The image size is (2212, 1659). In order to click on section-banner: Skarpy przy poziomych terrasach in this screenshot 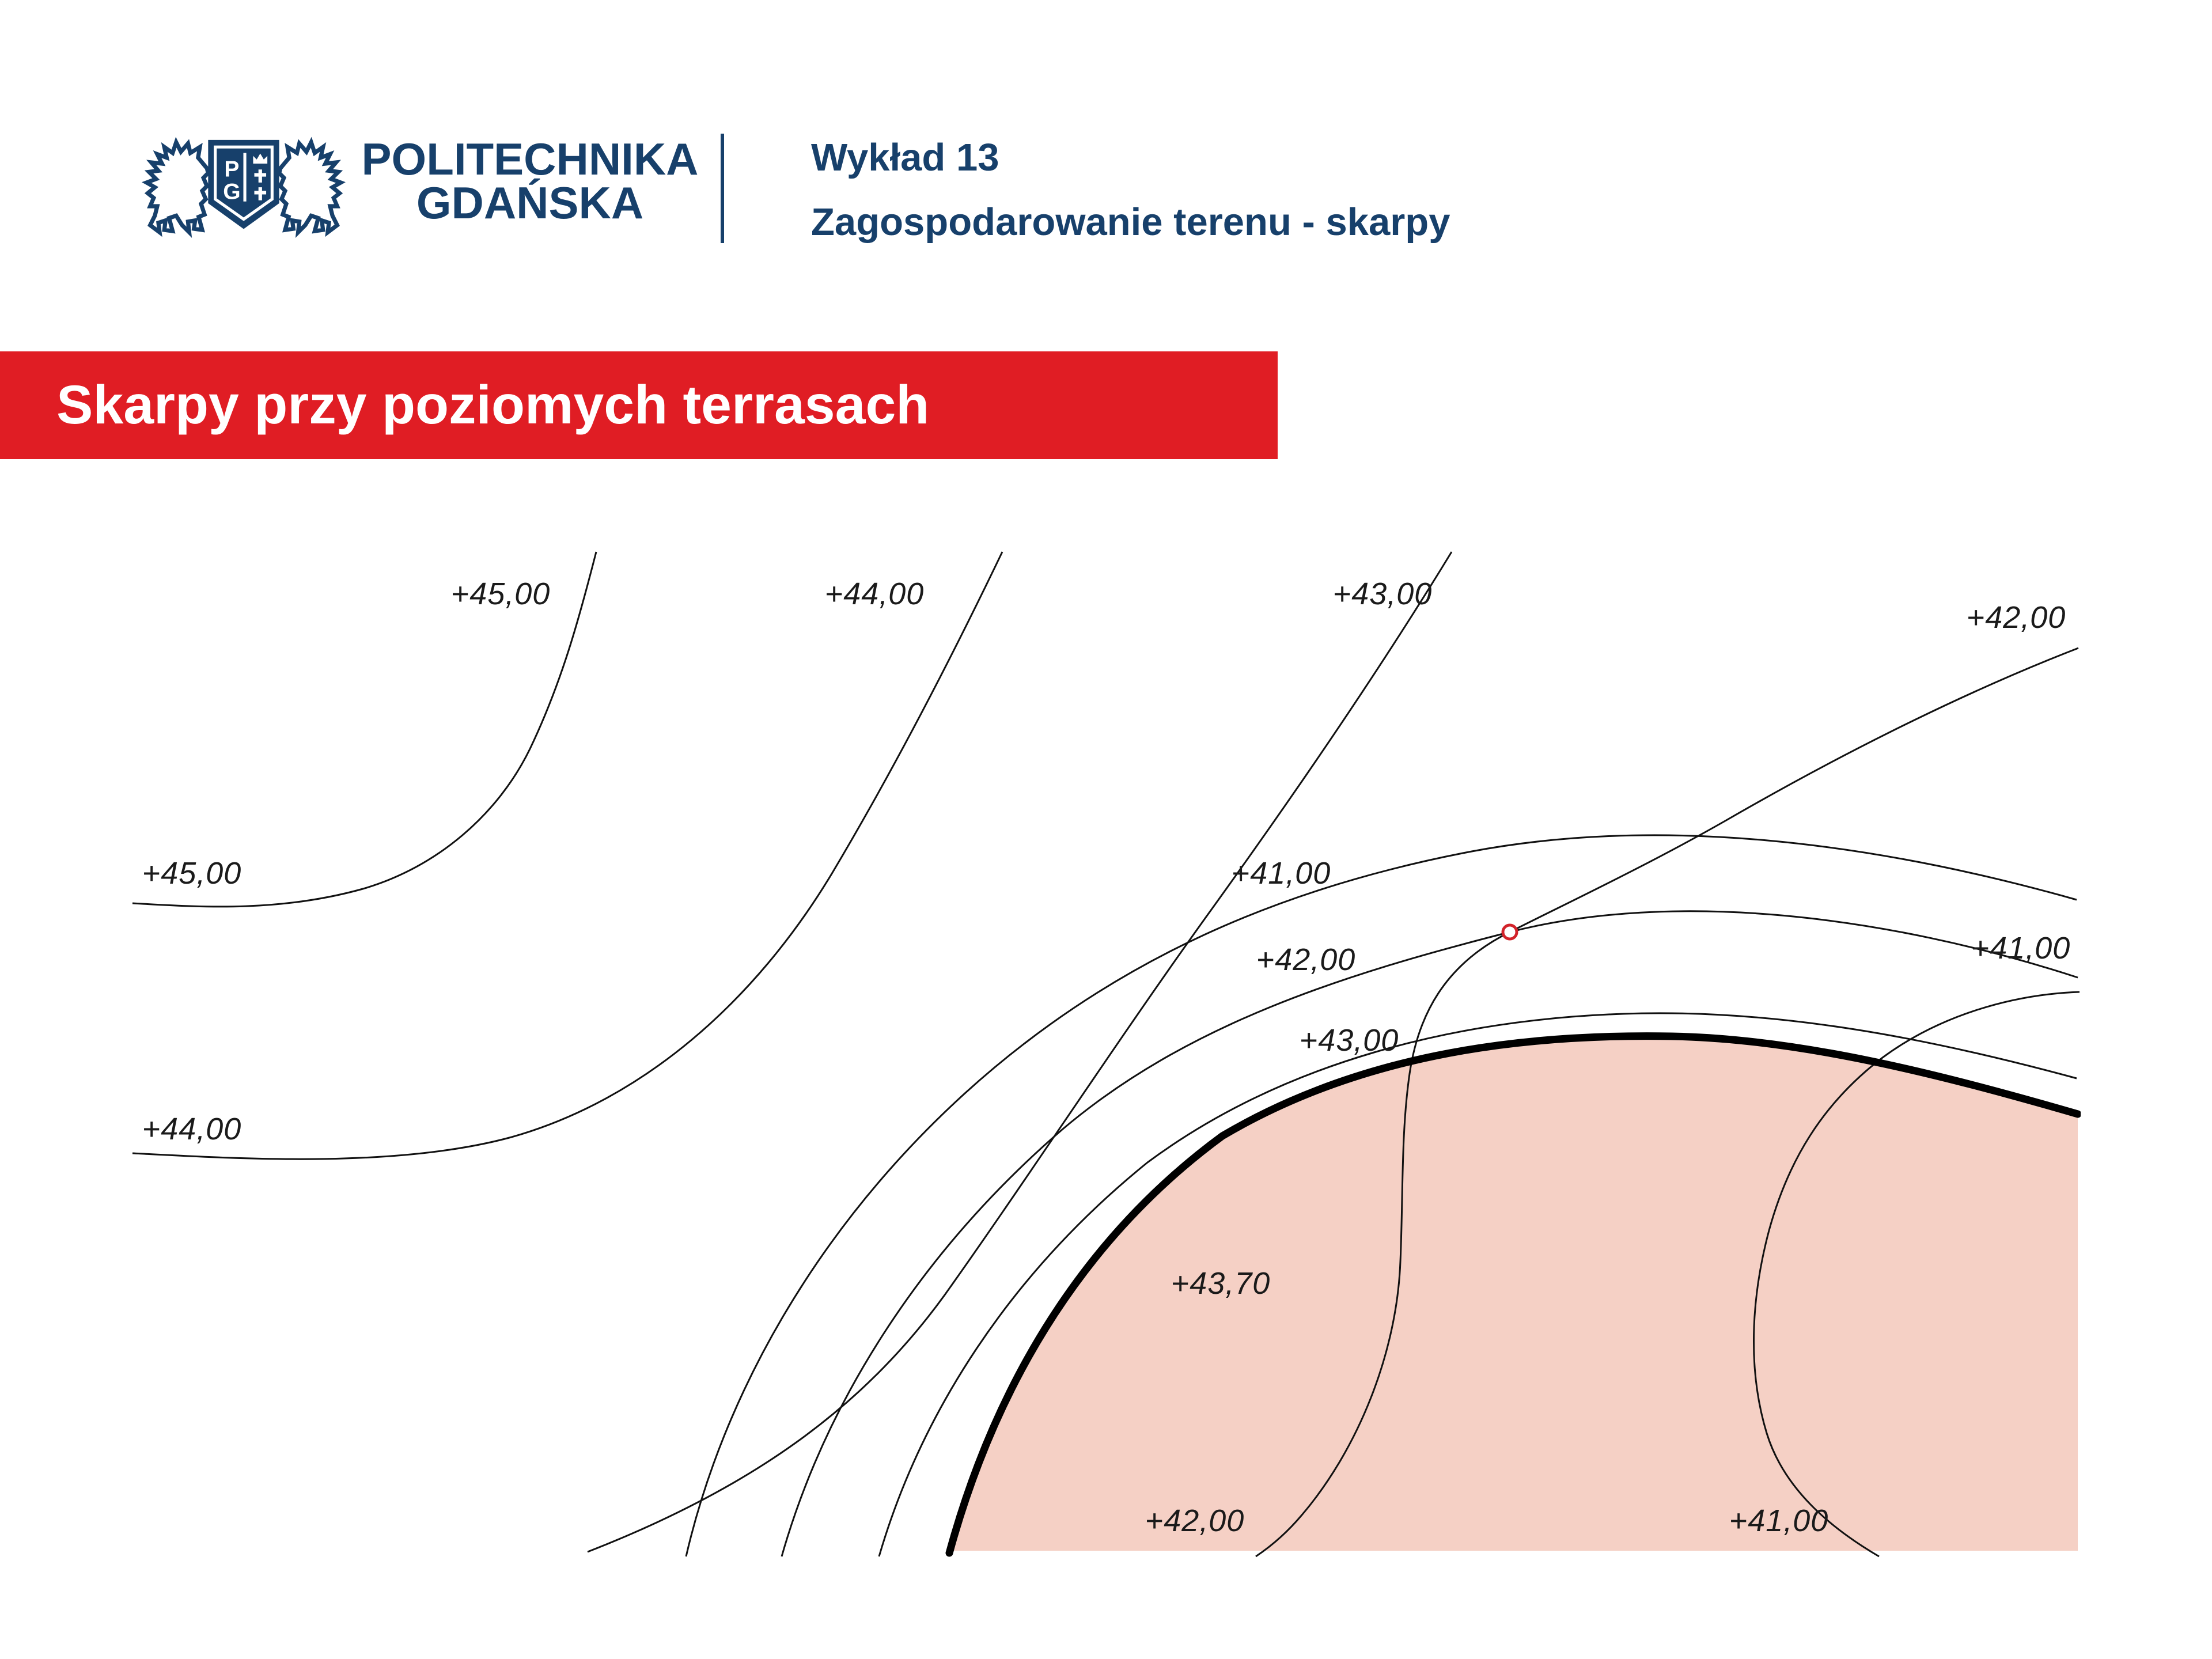, I will do `click(639, 405)`.